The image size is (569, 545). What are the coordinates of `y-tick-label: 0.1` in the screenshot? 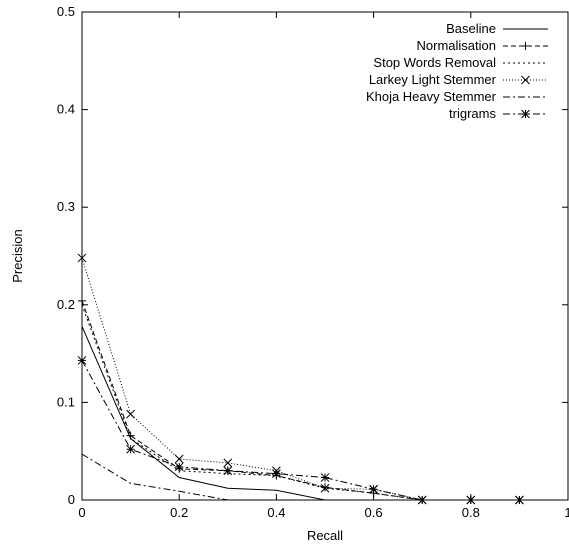 It's located at (66, 401).